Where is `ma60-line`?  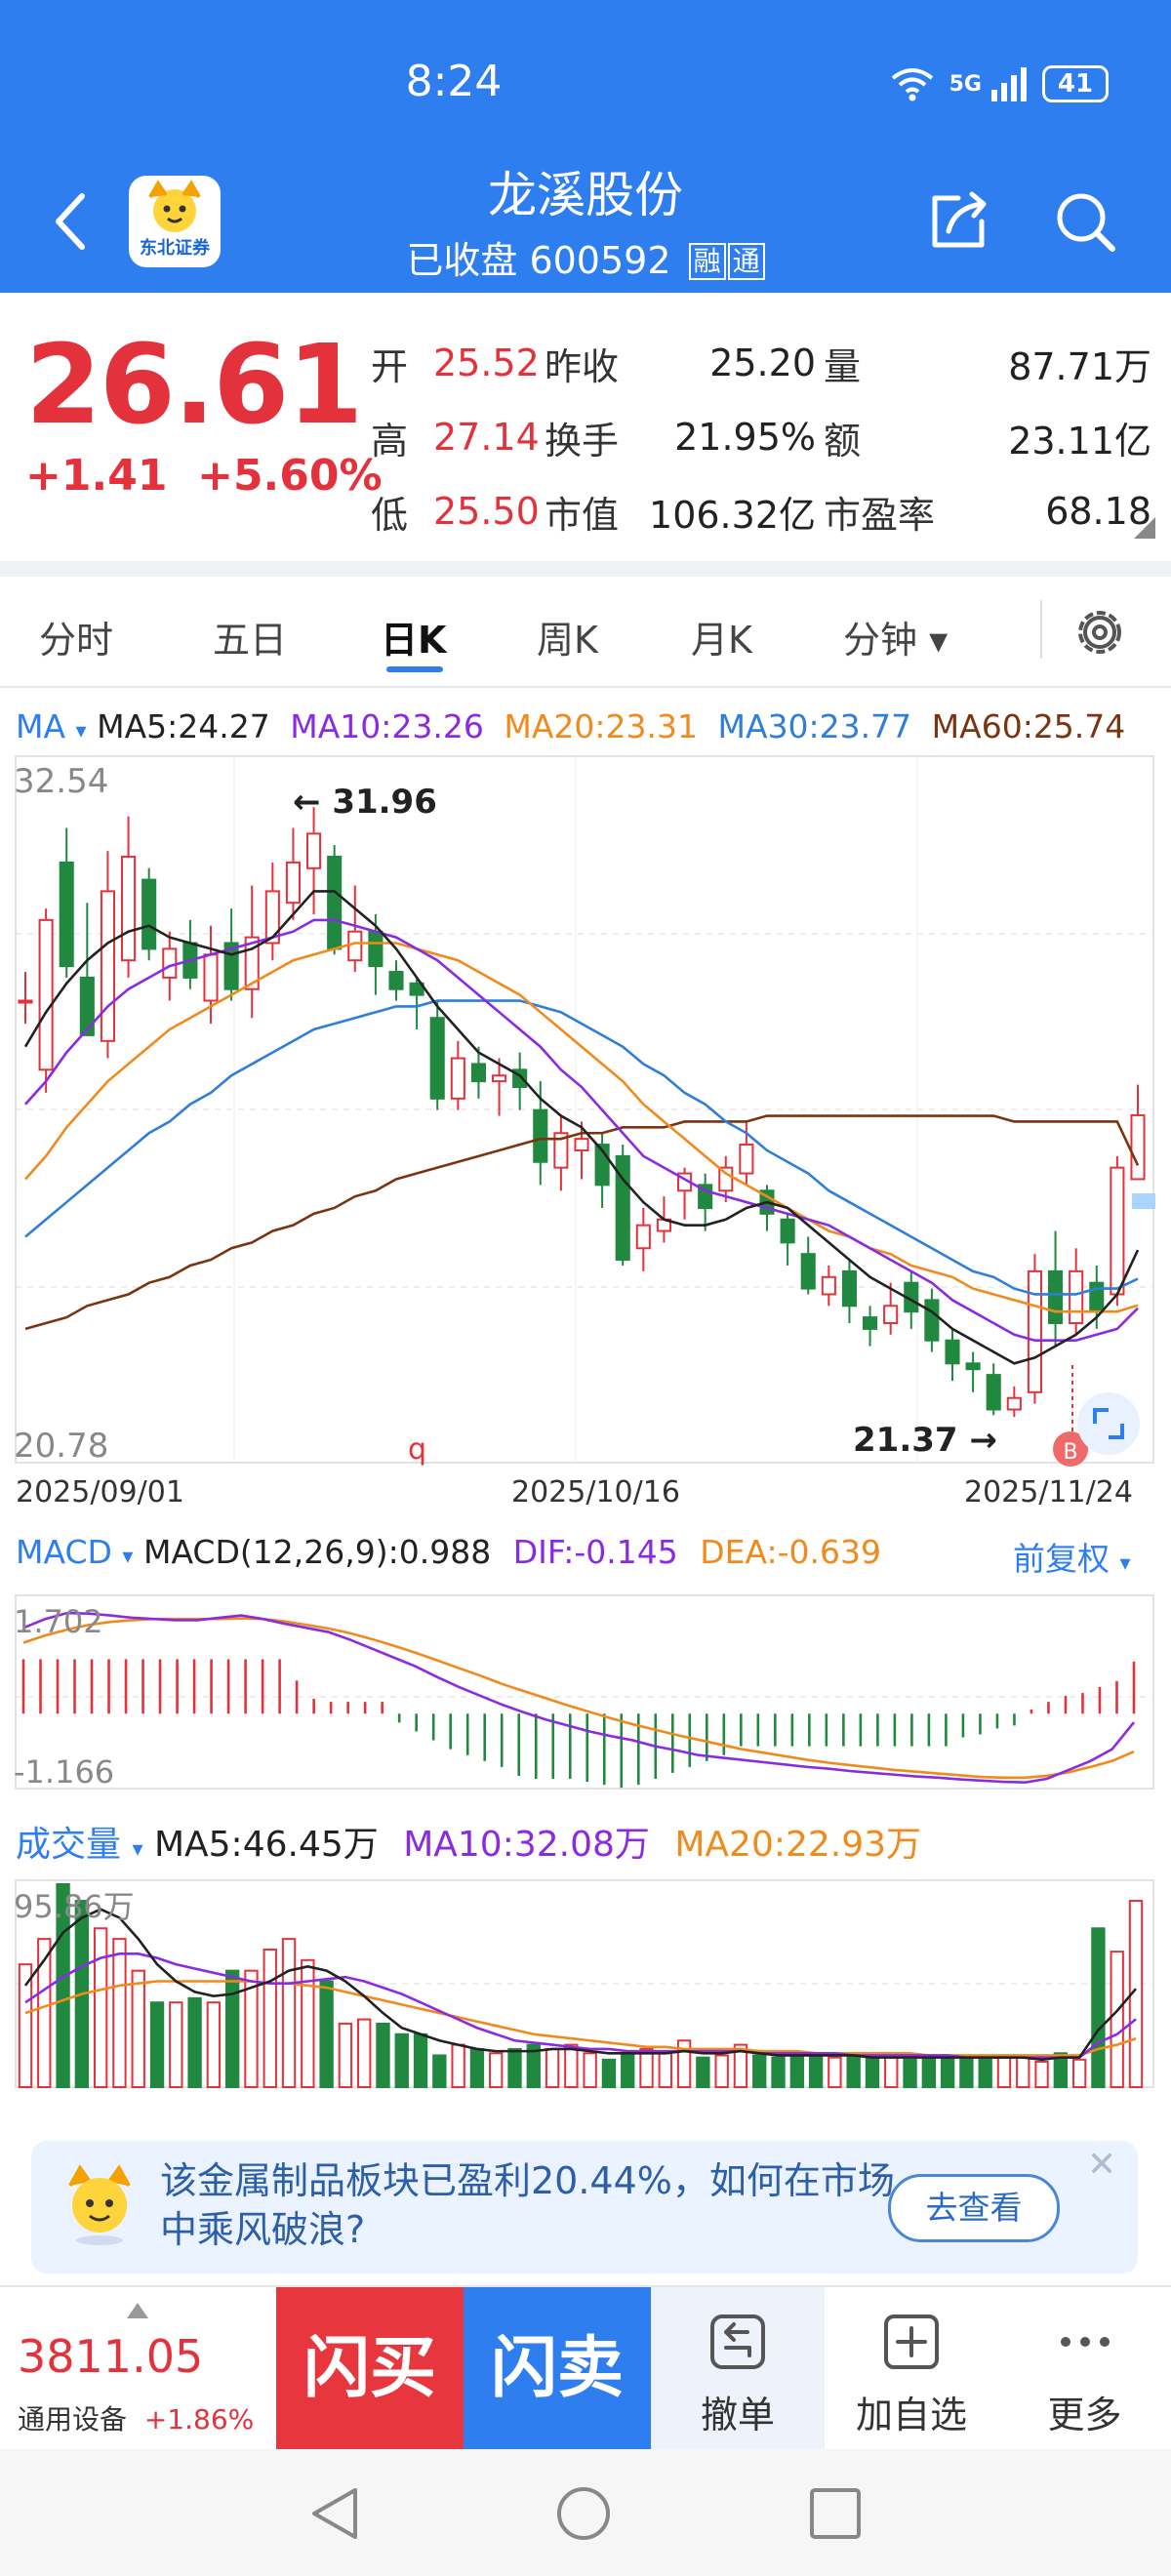
ma60-line is located at coordinates (582, 1222).